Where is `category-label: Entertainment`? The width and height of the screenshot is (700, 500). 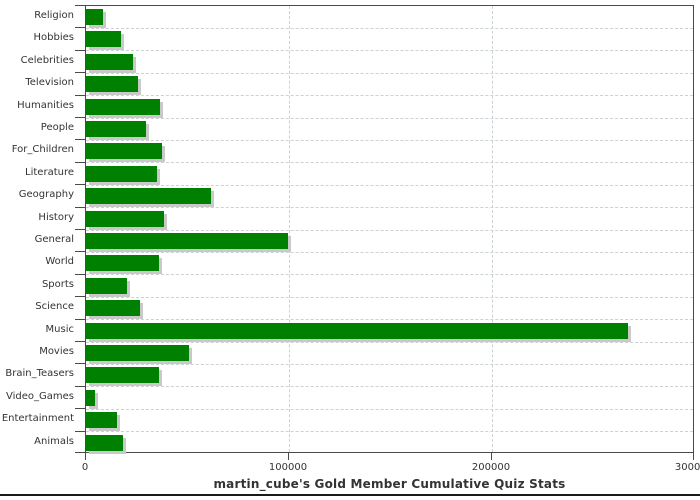
category-label: Entertainment is located at coordinates (37, 419).